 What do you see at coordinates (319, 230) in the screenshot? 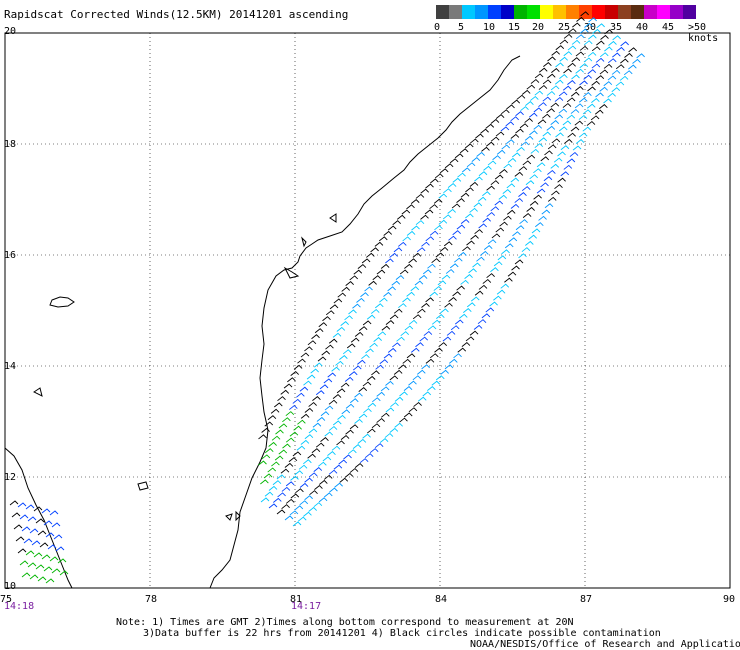
I see `island-group` at bounding box center [319, 230].